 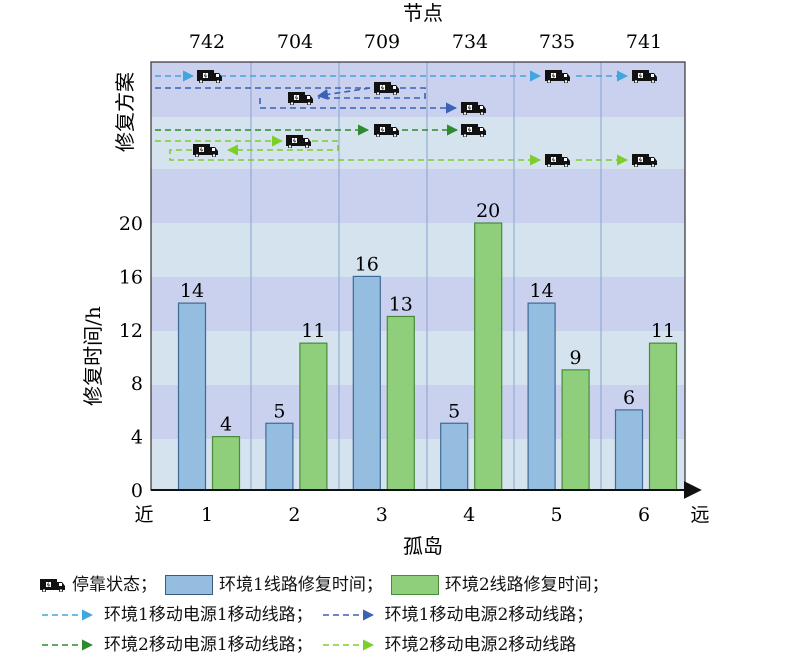 What do you see at coordinates (114, 585) in the screenshot?
I see `legend-parking-label: 停靠状态；` at bounding box center [114, 585].